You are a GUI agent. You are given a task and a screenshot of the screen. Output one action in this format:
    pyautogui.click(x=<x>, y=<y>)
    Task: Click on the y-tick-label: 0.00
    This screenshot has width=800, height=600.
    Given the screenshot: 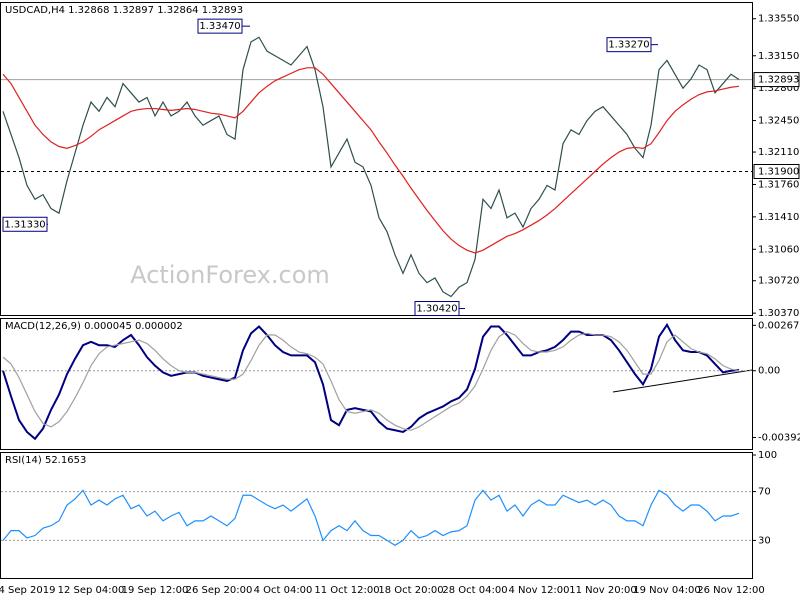 What is the action you would take?
    pyautogui.click(x=769, y=371)
    